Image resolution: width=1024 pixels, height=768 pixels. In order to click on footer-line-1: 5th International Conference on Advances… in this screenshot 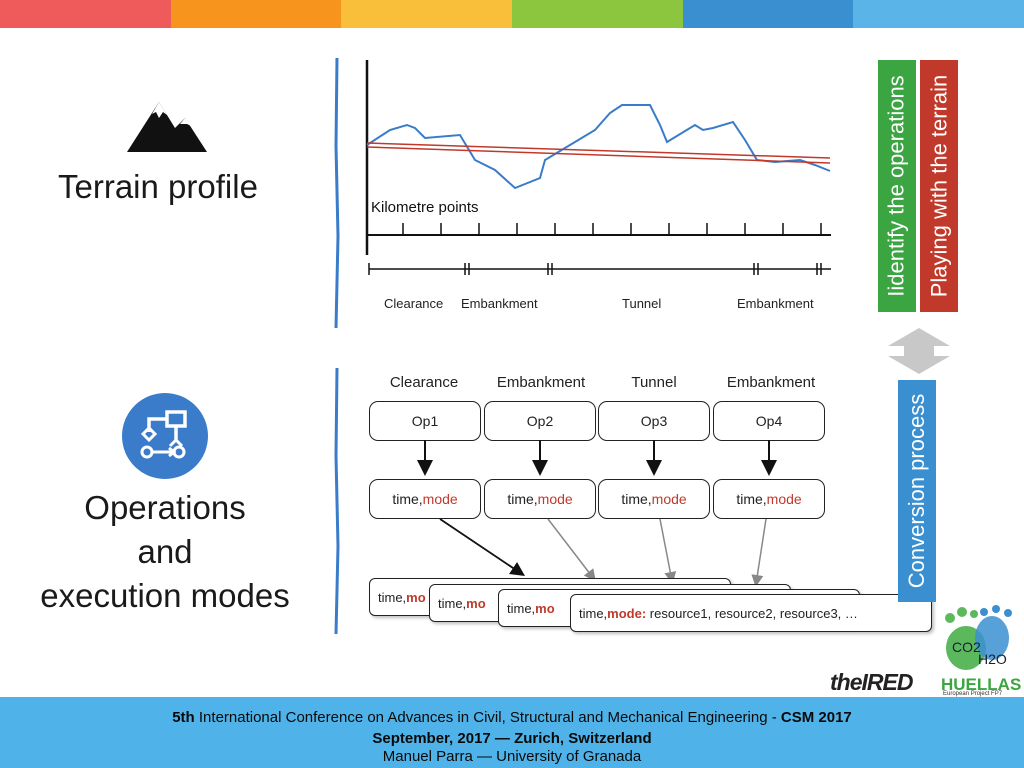, I will do `click(512, 717)`.